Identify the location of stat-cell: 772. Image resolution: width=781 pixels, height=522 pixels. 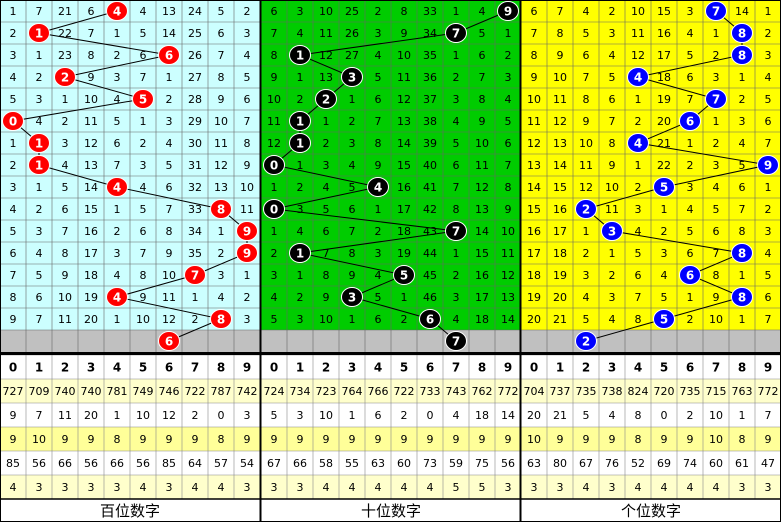
(508, 391).